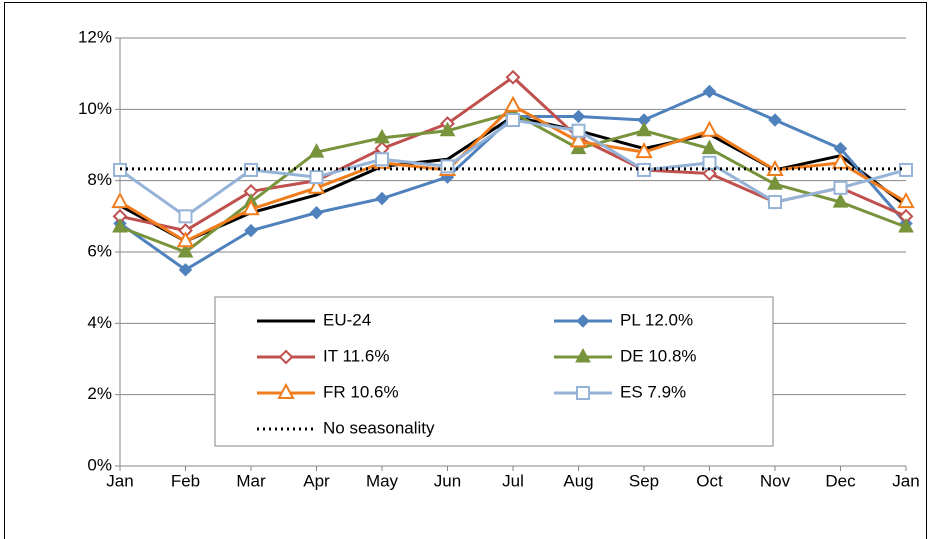  Describe the element at coordinates (658, 355) in the screenshot. I see `legend-label: DE 10.8%` at that location.